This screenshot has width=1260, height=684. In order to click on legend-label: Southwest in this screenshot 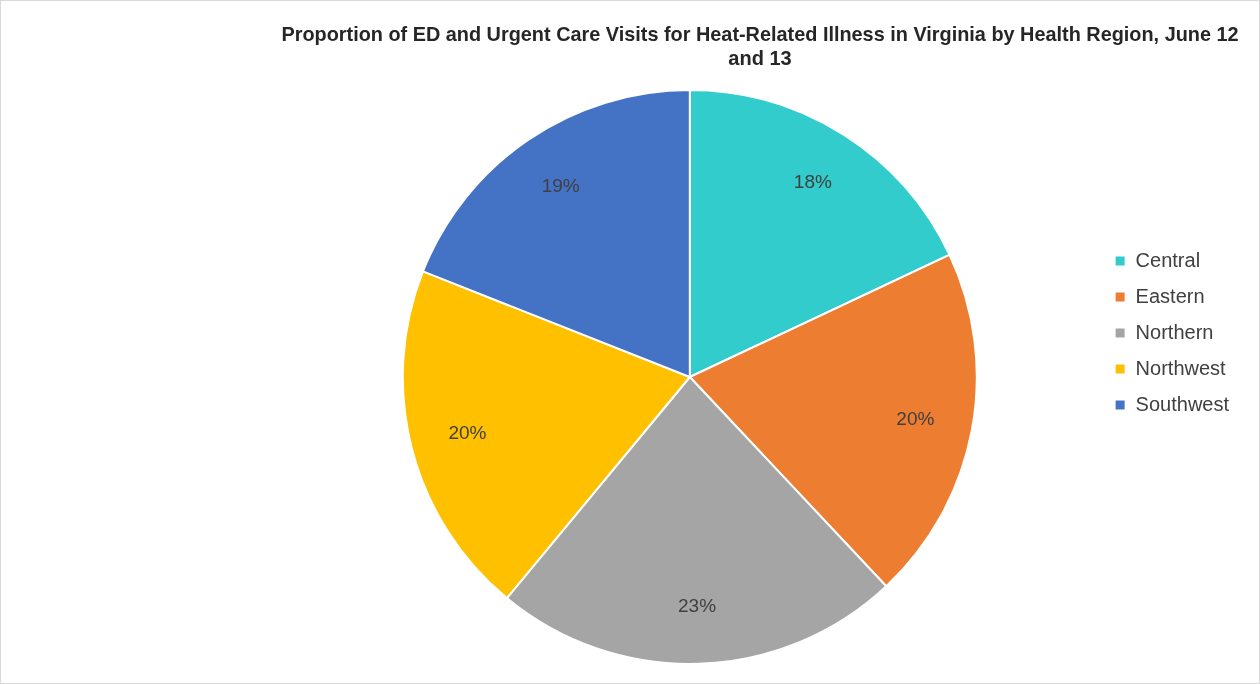, I will do `click(1182, 403)`.